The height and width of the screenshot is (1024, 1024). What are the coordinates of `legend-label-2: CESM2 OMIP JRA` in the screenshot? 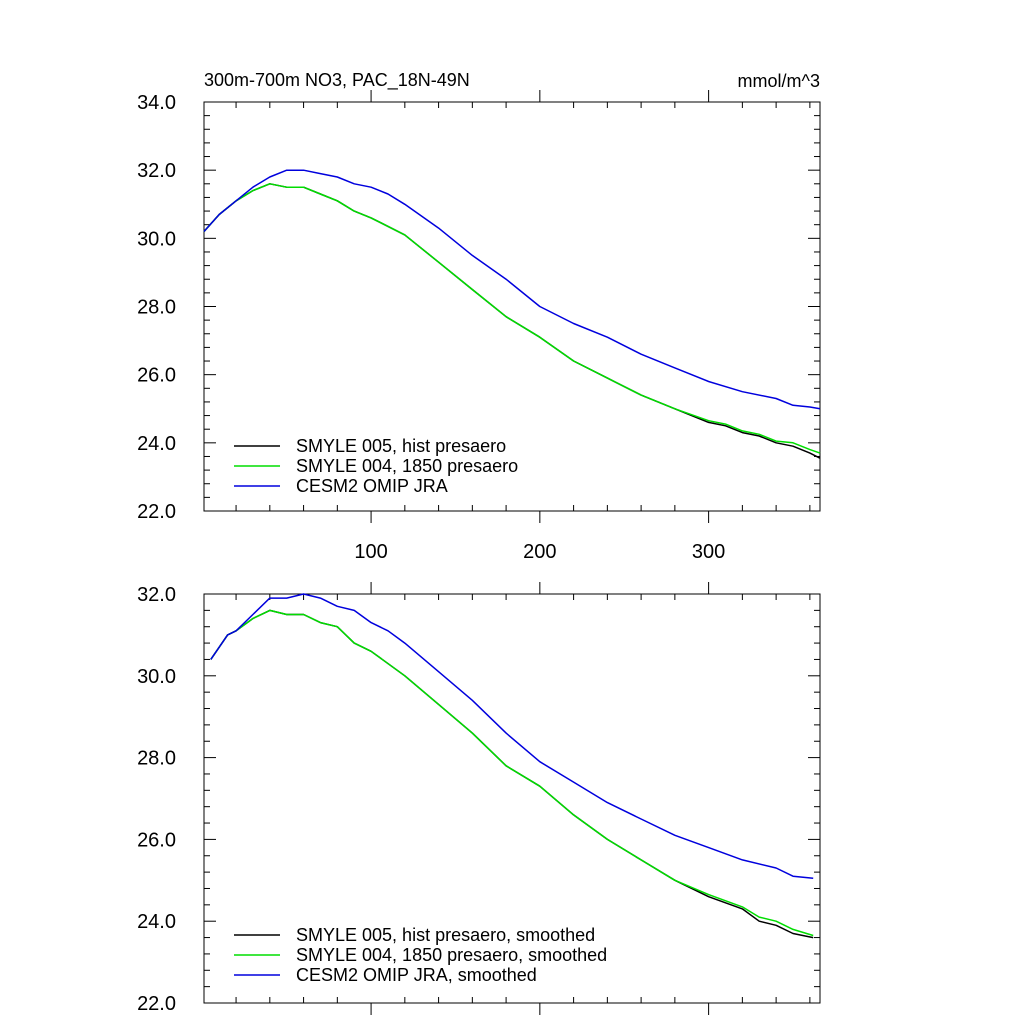 It's located at (372, 486).